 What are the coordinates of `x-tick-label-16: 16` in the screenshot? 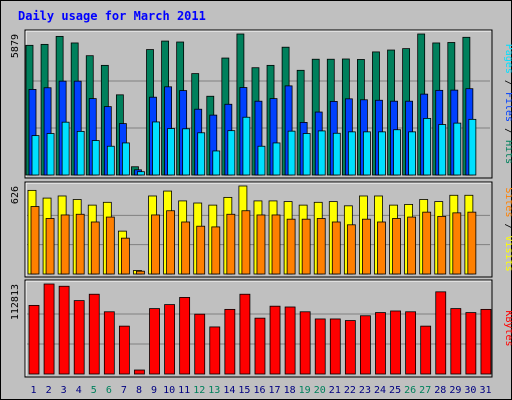 It's located at (259, 390).